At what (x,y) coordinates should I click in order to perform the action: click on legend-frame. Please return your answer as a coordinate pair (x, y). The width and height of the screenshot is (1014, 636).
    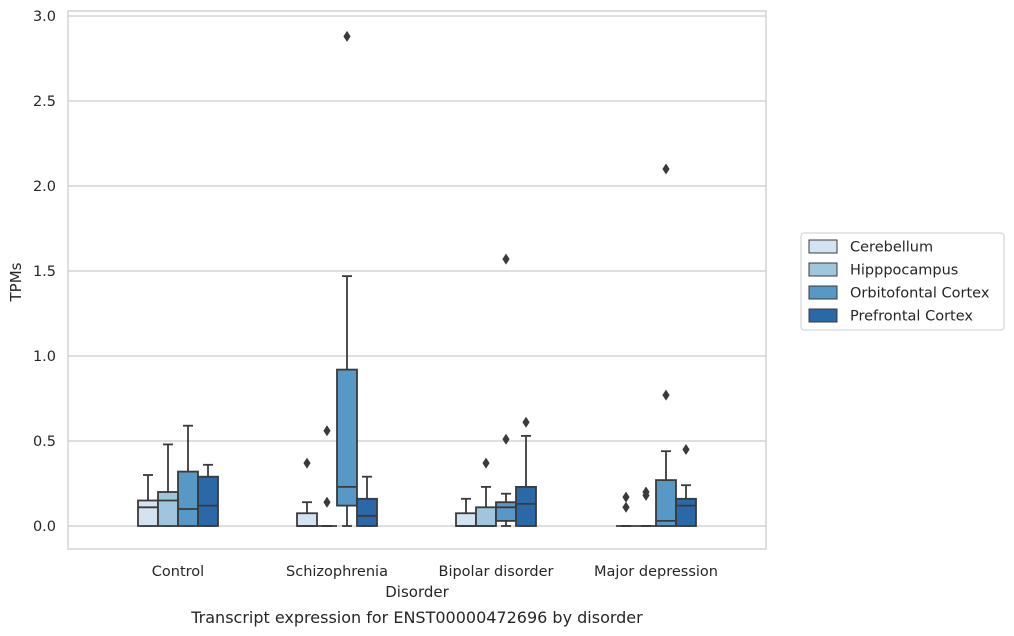
    Looking at the image, I should click on (902, 281).